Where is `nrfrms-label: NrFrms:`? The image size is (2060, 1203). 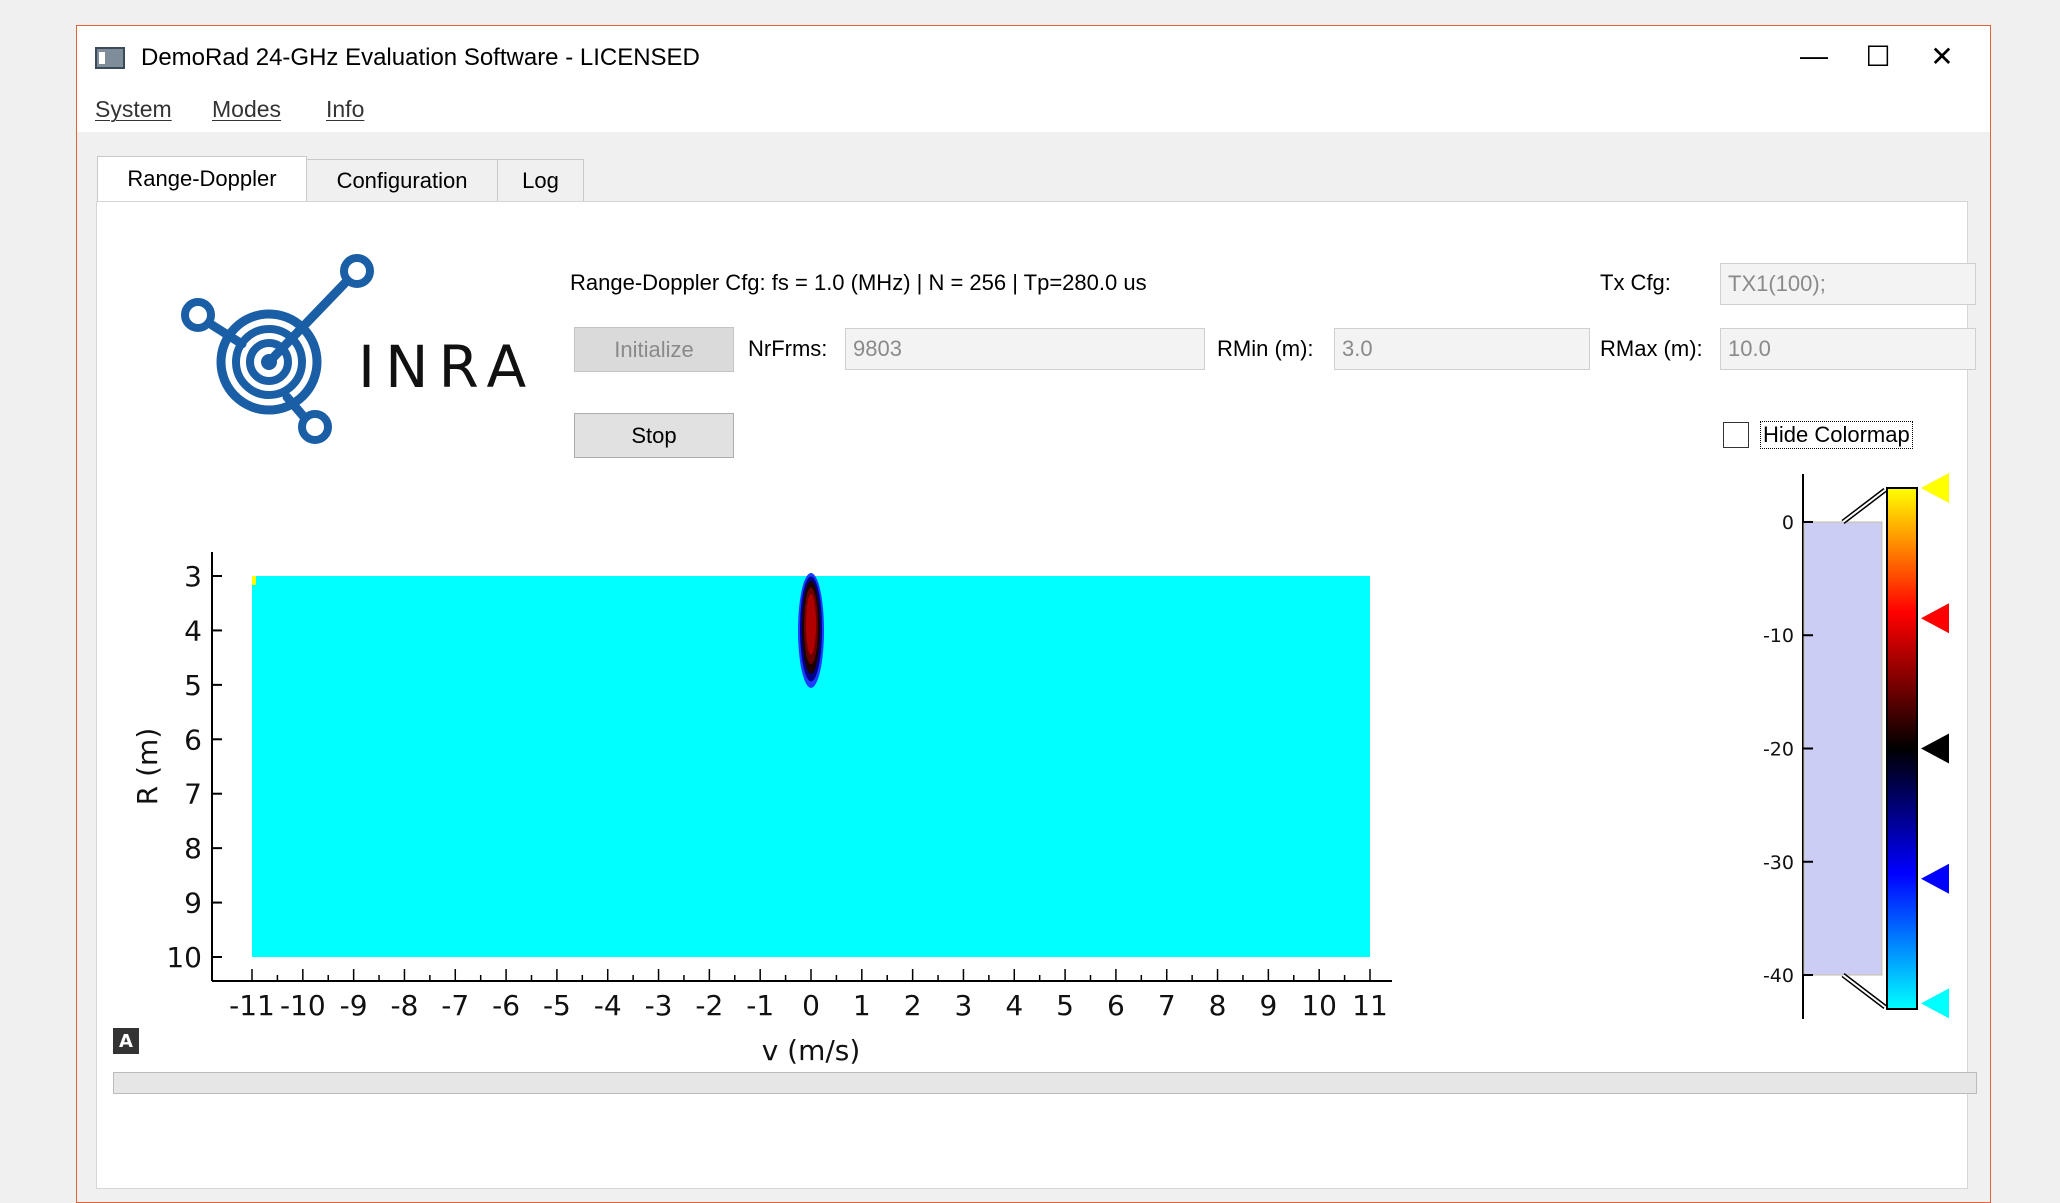
nrfrms-label: NrFrms: is located at coordinates (788, 348).